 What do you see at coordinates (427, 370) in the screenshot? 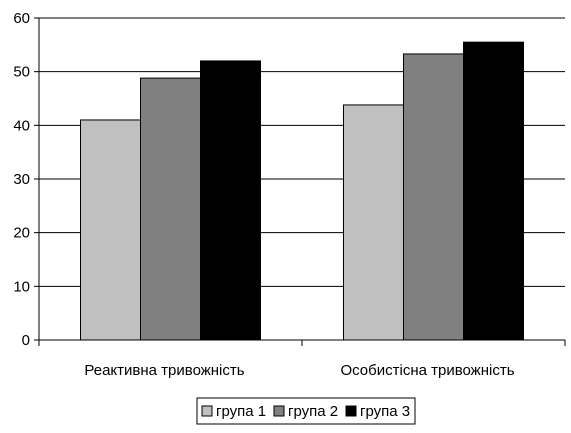
I see `x-category-label-2: Особистісна тривожність` at bounding box center [427, 370].